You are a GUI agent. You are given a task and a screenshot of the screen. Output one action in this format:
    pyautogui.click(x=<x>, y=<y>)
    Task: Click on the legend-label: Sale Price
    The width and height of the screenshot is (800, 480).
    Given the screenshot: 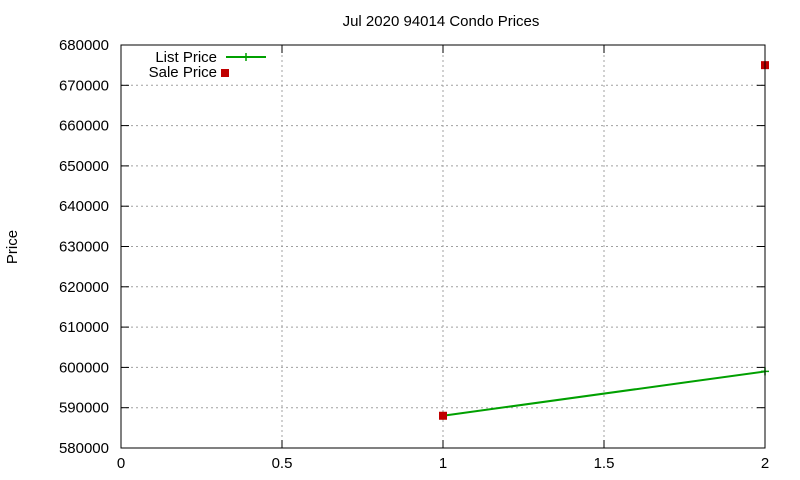 What is the action you would take?
    pyautogui.click(x=183, y=72)
    